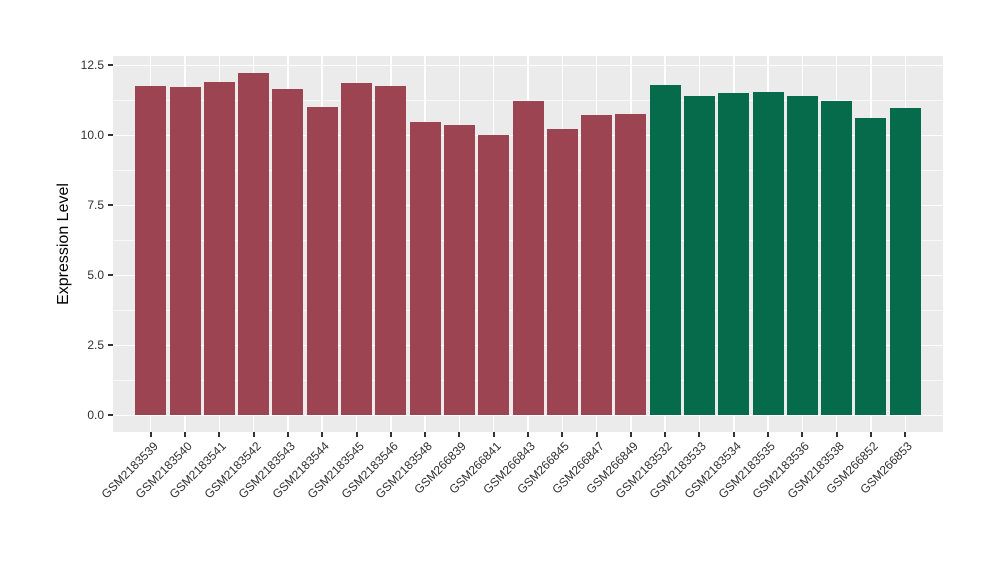 The image size is (1000, 580). What do you see at coordinates (562, 272) in the screenshot?
I see `bar-GSM266845` at bounding box center [562, 272].